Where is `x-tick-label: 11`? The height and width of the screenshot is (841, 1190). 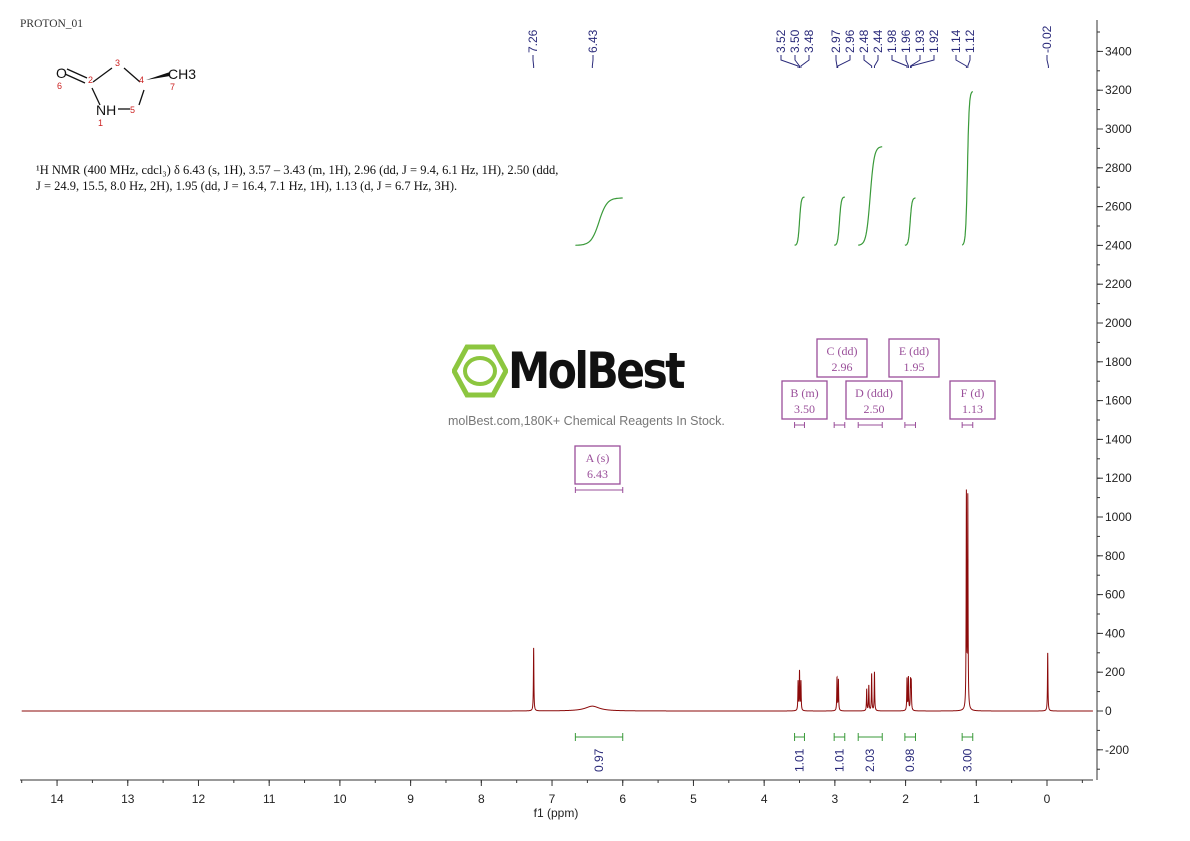
x-tick-label: 11 is located at coordinates (269, 799).